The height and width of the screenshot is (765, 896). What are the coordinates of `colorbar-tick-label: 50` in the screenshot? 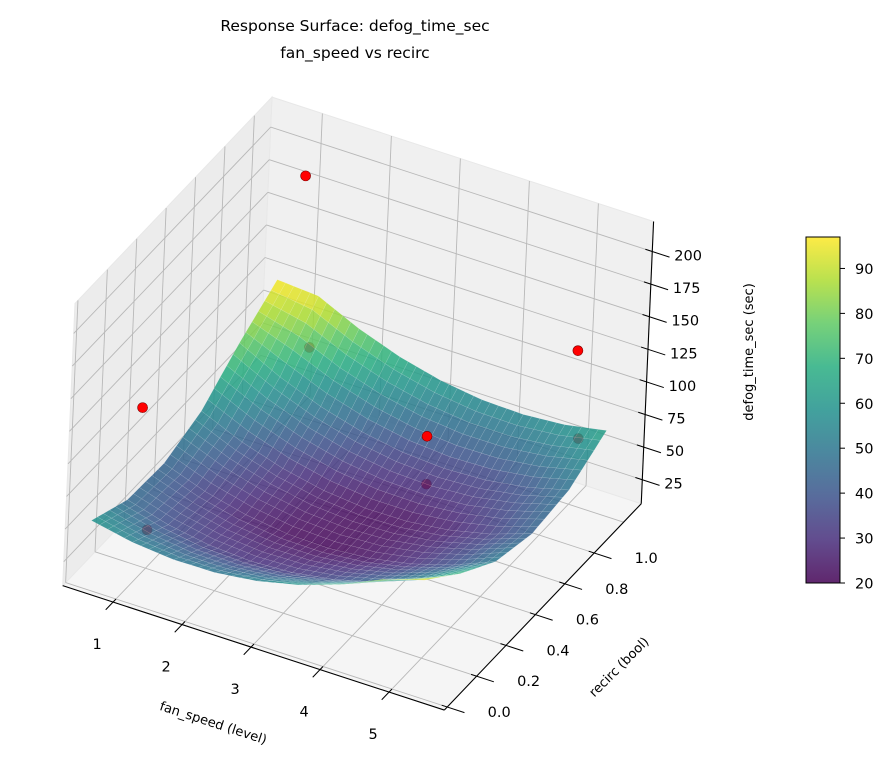 It's located at (864, 450).